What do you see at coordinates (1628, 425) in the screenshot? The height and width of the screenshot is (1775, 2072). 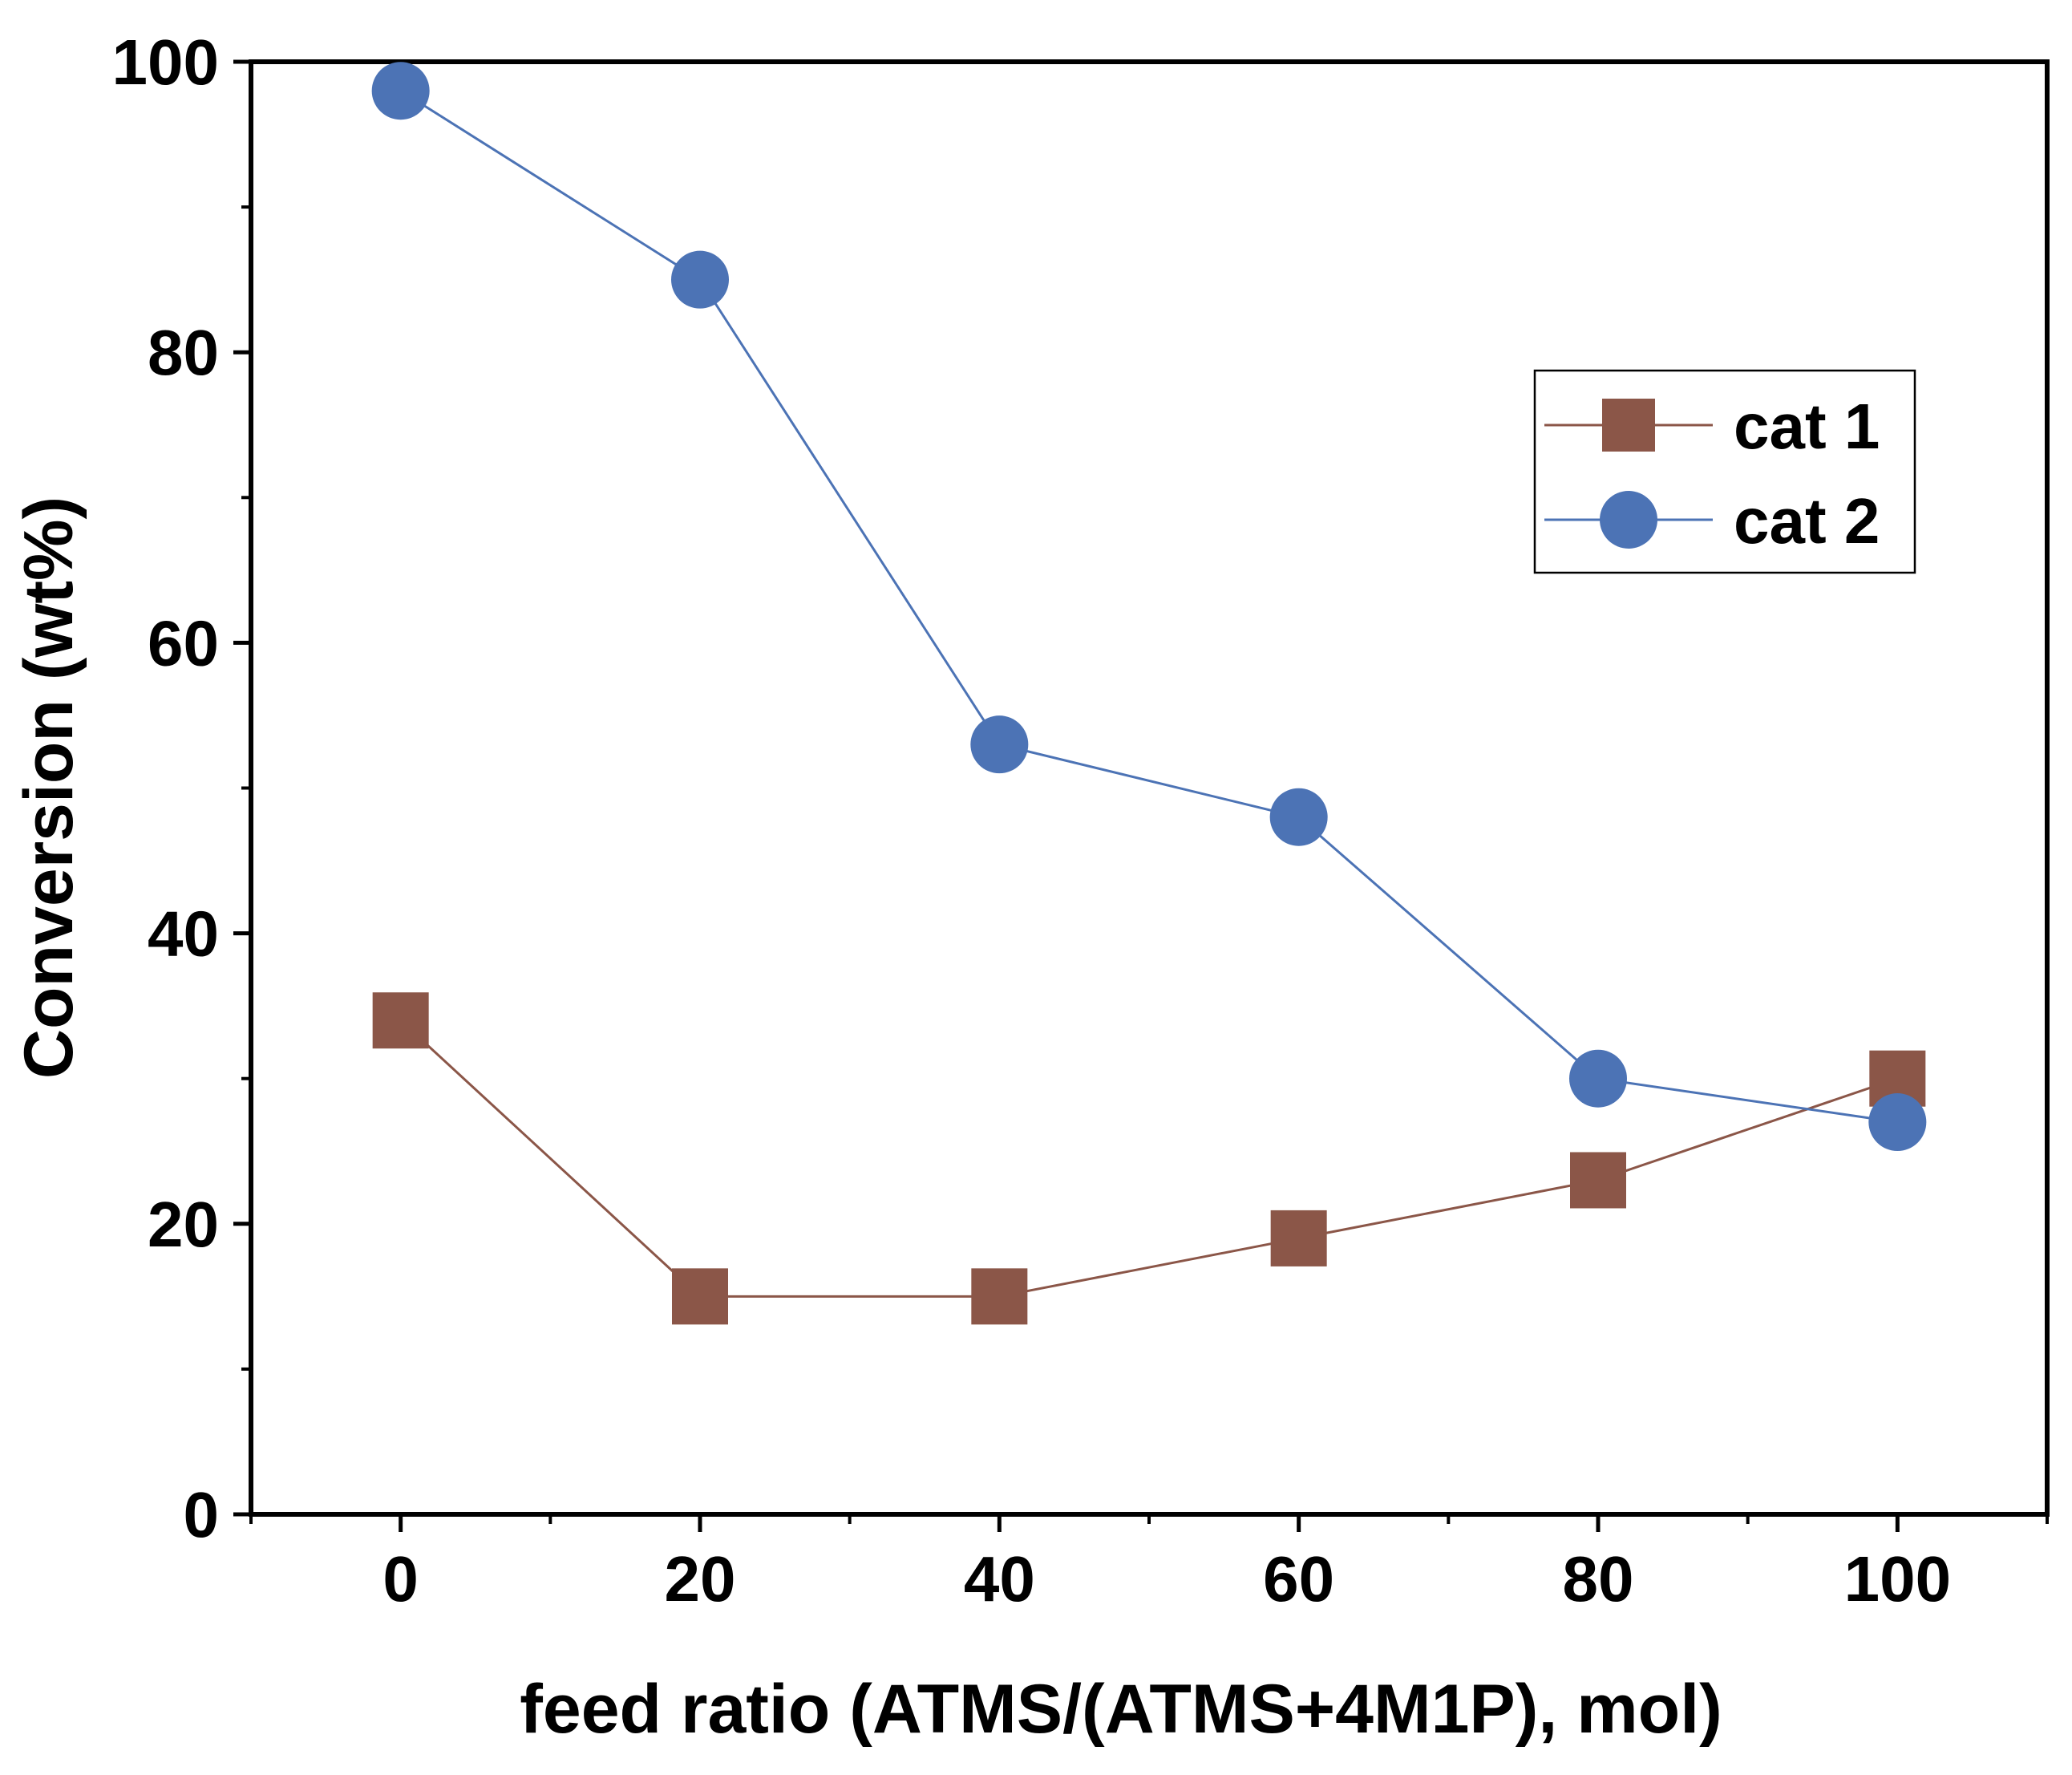 I see `legend-marker-square` at bounding box center [1628, 425].